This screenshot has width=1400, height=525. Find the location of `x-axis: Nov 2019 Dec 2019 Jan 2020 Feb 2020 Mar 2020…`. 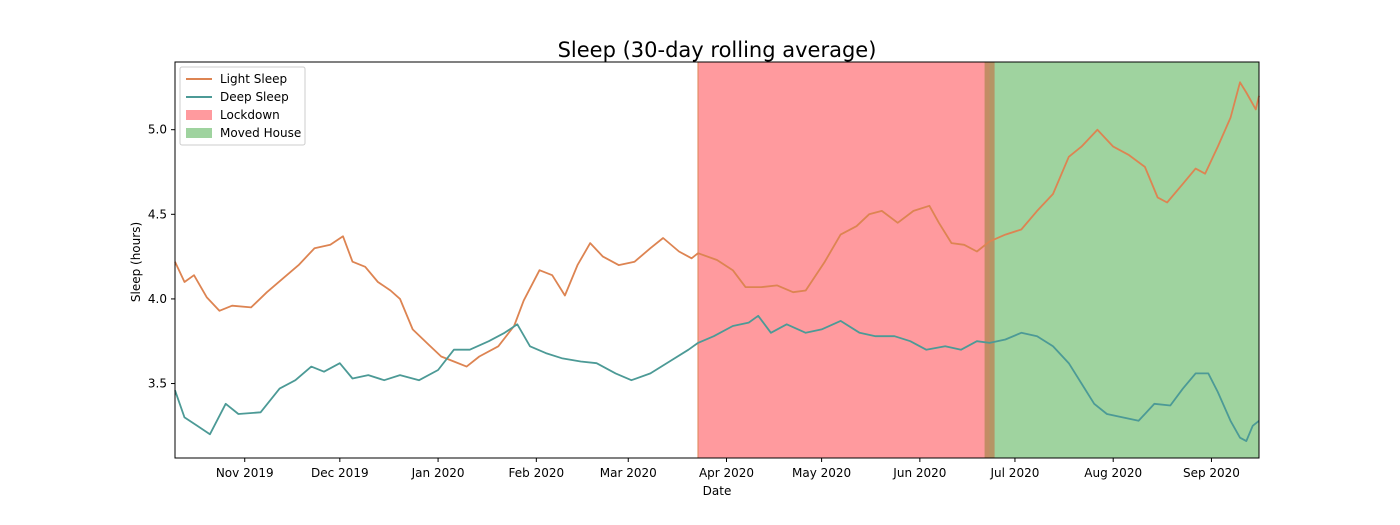

x-axis: Nov 2019 Dec 2019 Jan 2020 Feb 2020 Mar 2020… is located at coordinates (728, 469).